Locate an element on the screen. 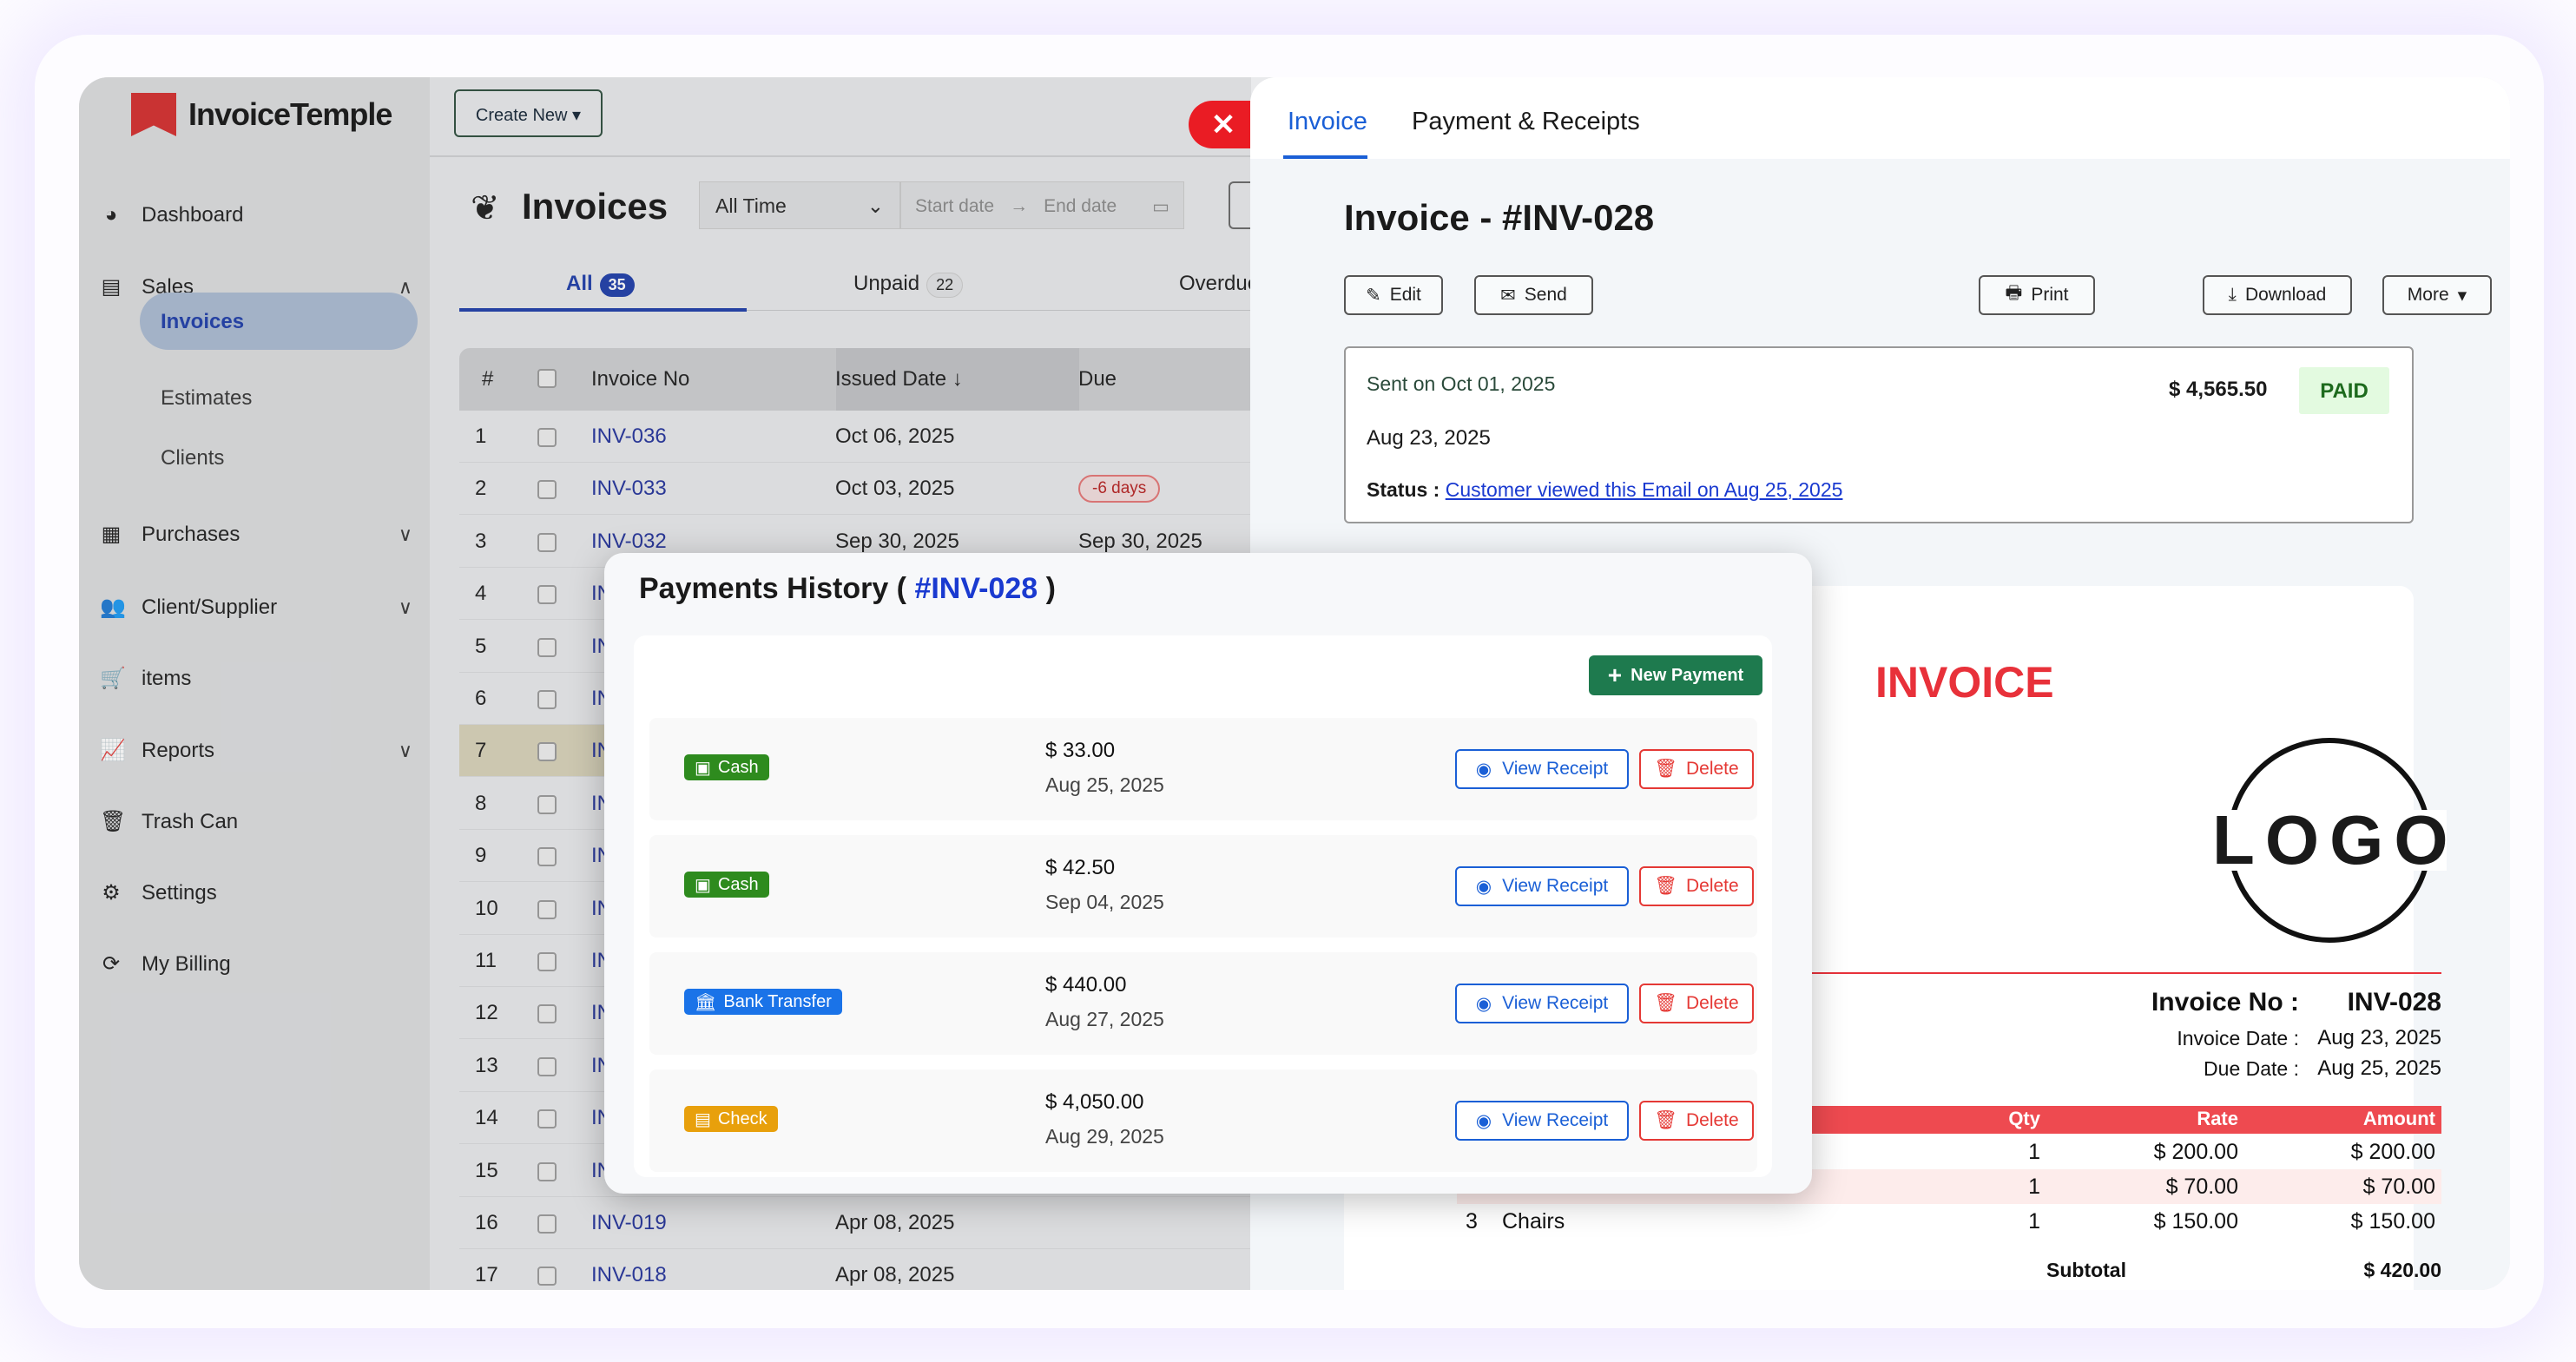 The width and height of the screenshot is (2576, 1362). col-due: Due is located at coordinates (1097, 379).